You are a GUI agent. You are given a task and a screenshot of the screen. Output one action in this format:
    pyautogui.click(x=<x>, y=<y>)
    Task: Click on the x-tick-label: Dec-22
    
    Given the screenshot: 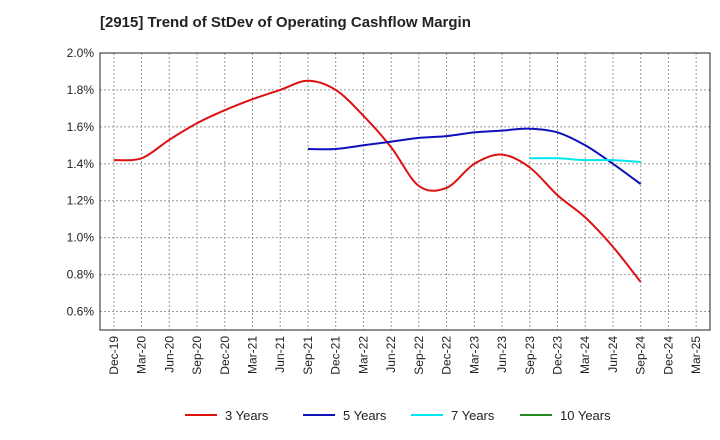 What is the action you would take?
    pyautogui.click(x=447, y=355)
    